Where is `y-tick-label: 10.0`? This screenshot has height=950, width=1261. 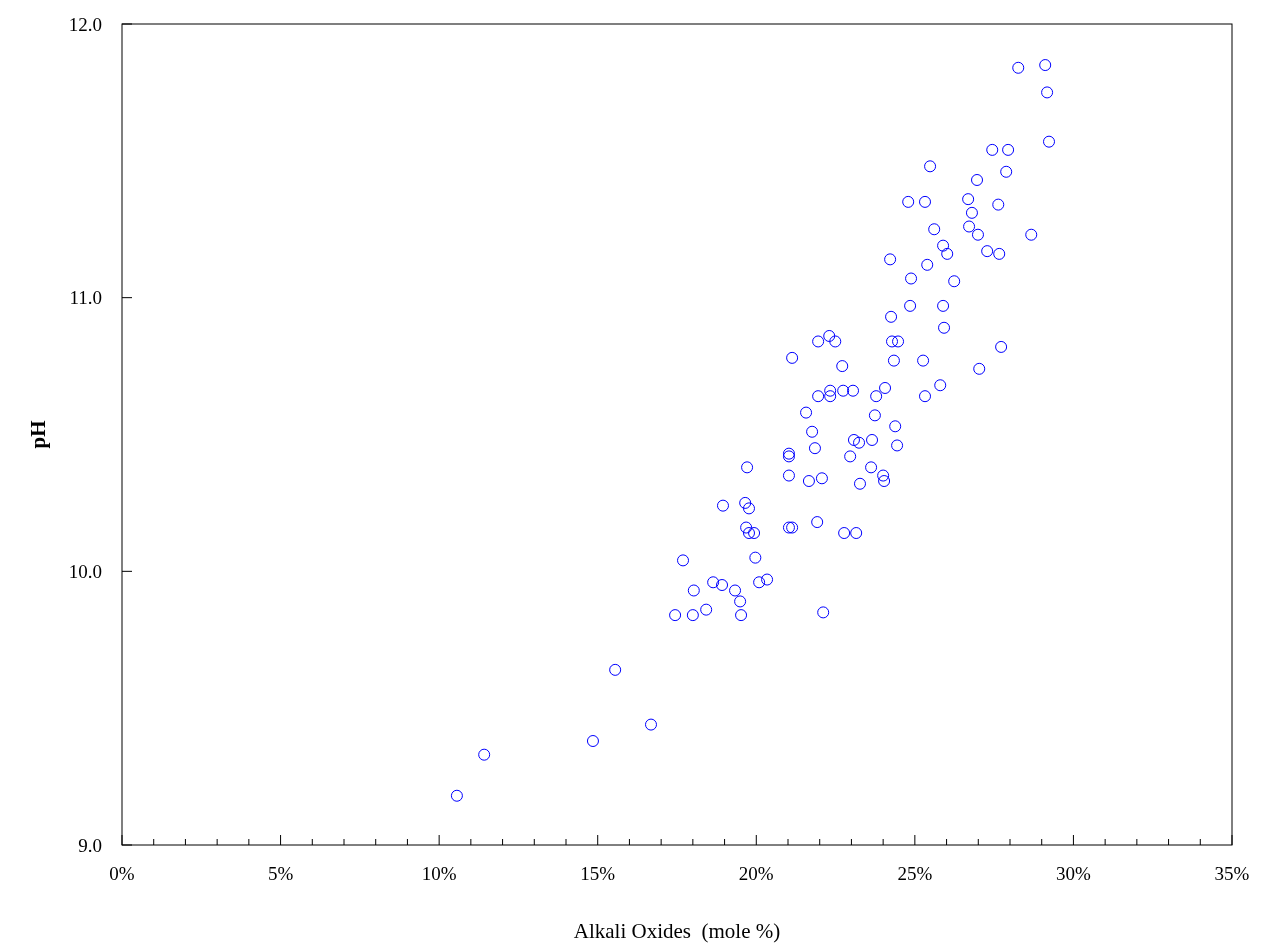 y-tick-label: 10.0 is located at coordinates (85, 571).